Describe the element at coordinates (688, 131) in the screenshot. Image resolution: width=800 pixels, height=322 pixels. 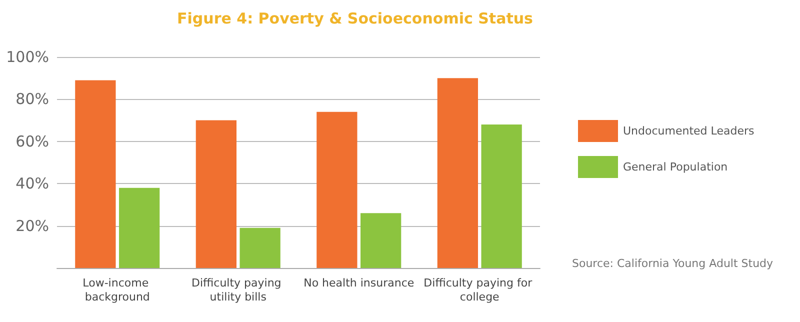
I see `legend-label: Undocumented Leaders` at that location.